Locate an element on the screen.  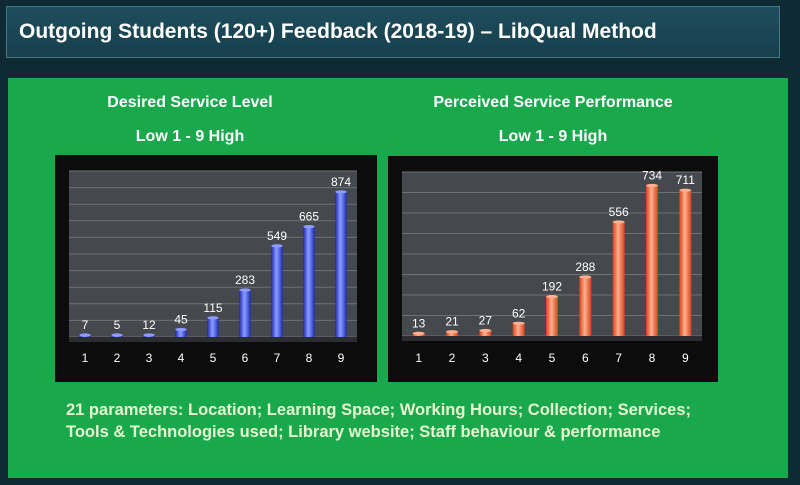
data-label-8: 665 is located at coordinates (309, 217).